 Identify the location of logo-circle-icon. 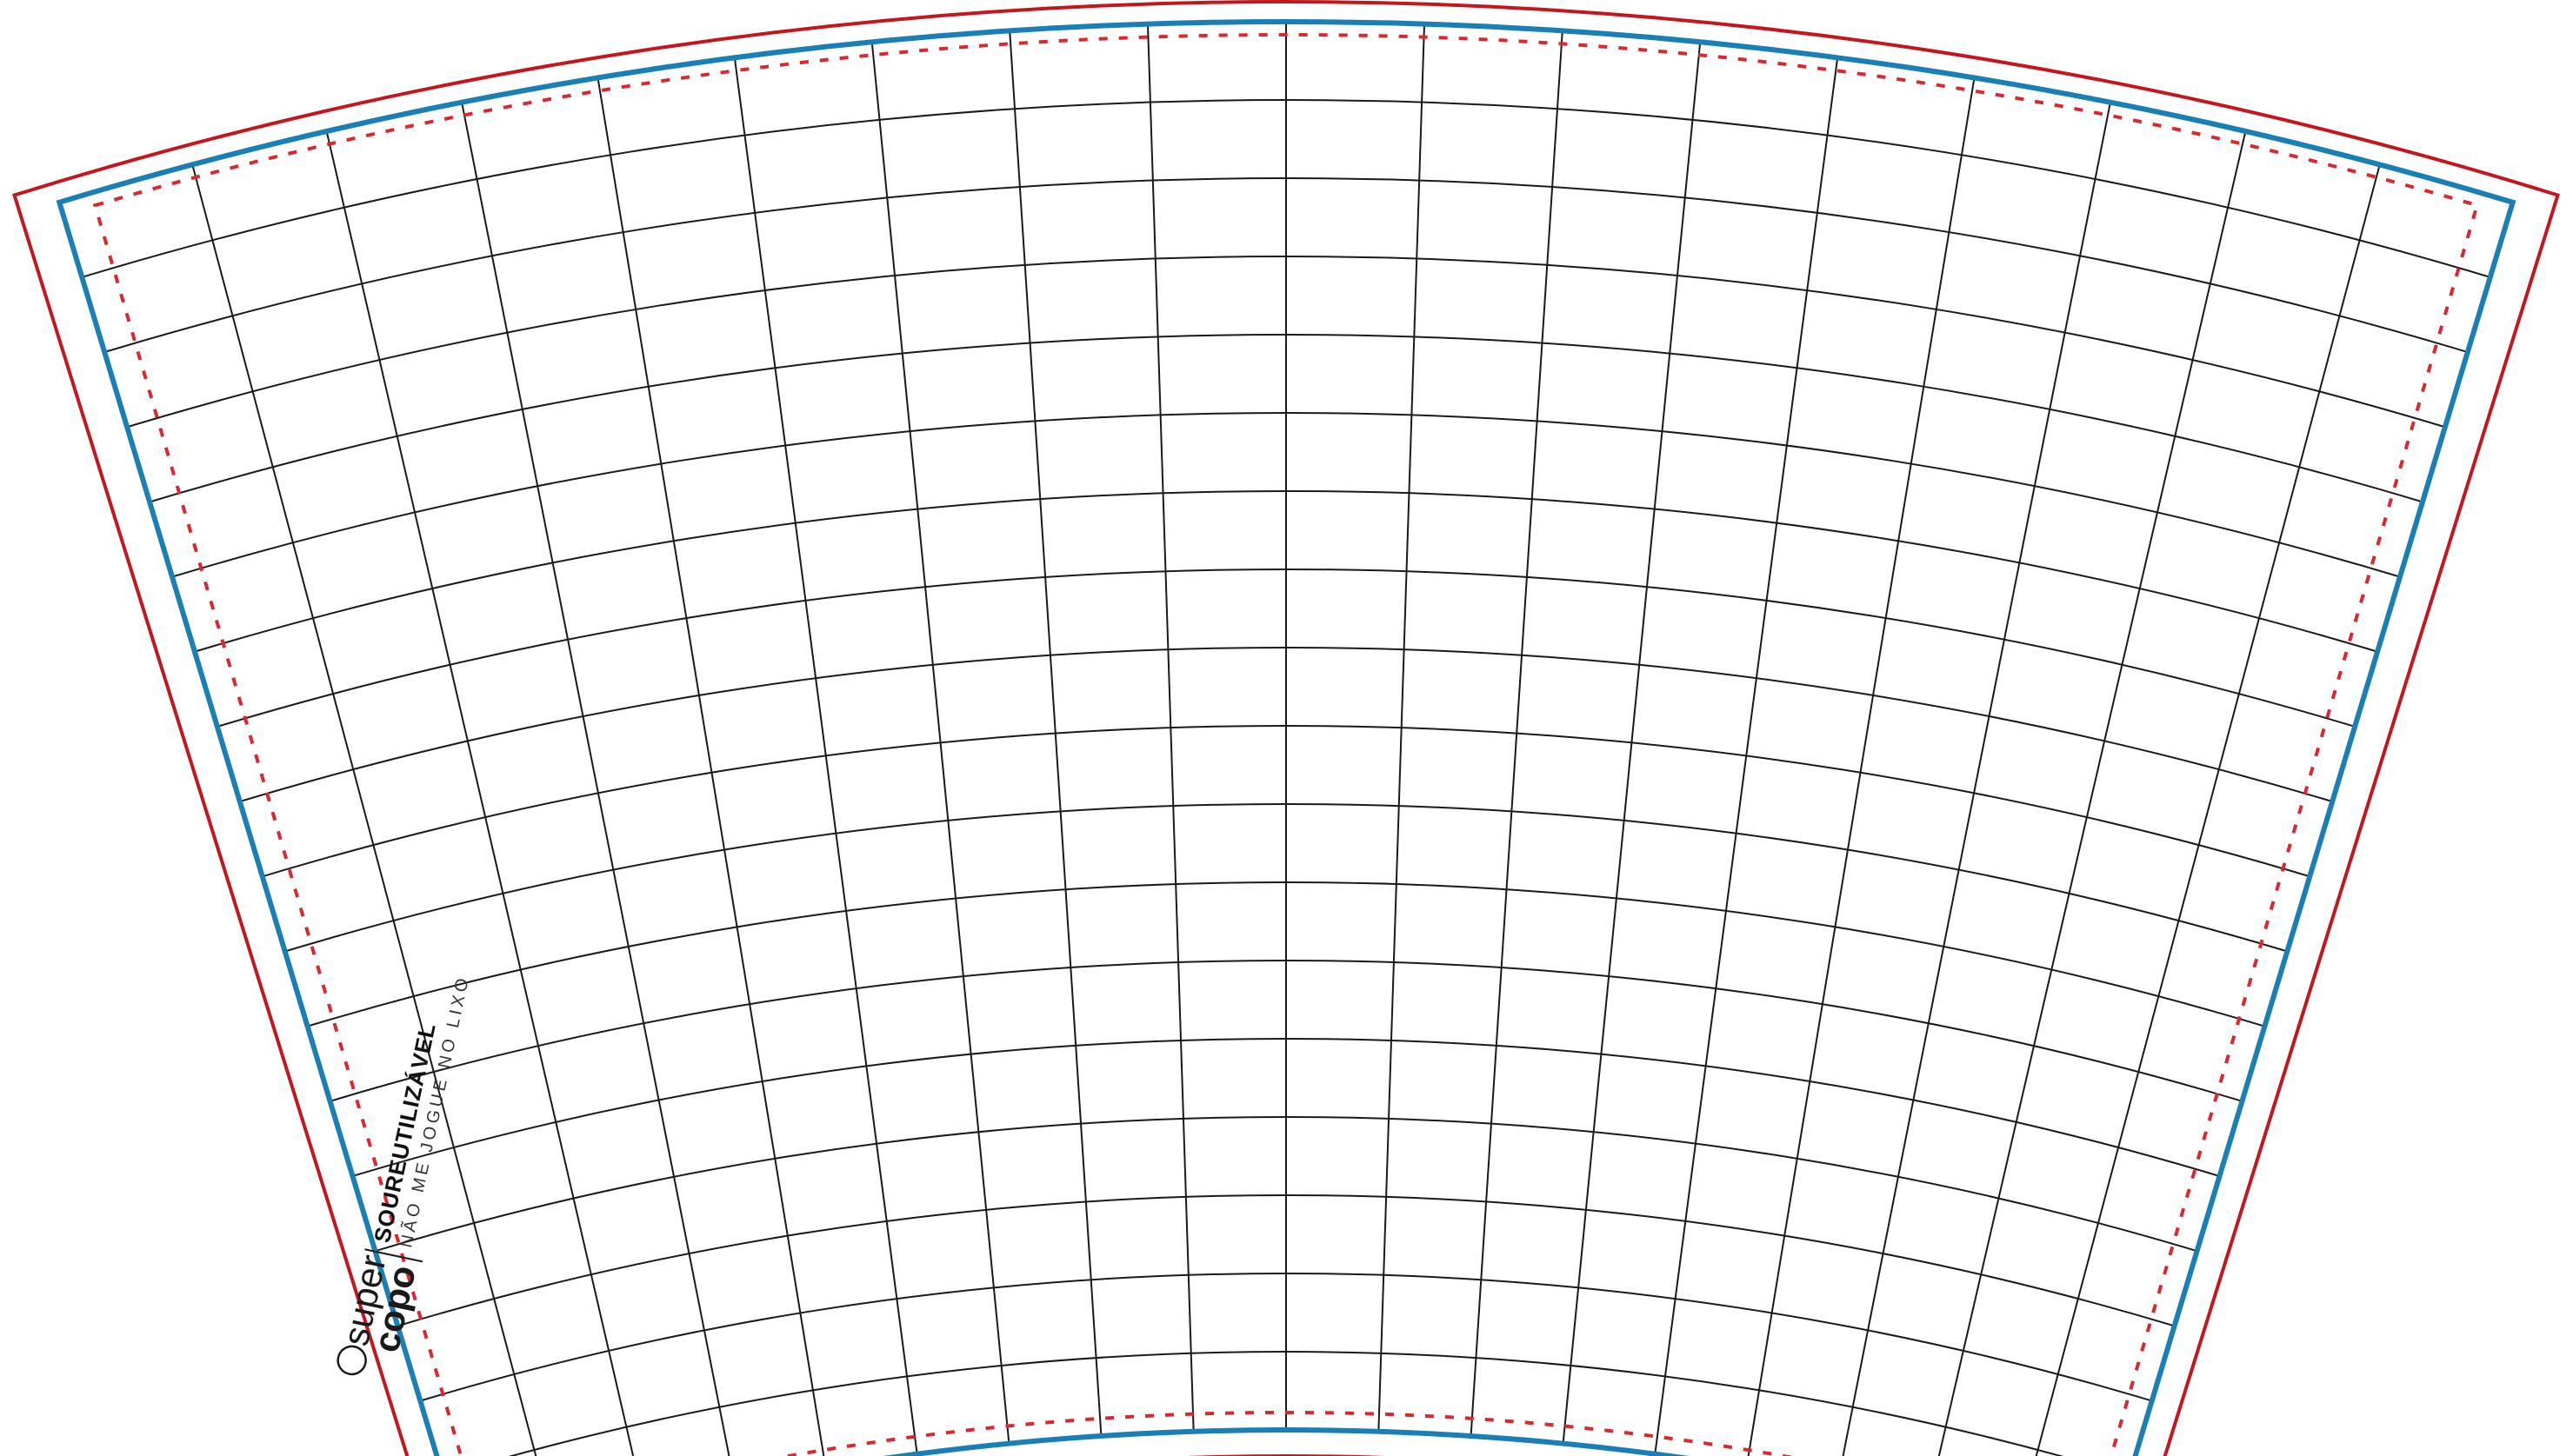
(352, 1360).